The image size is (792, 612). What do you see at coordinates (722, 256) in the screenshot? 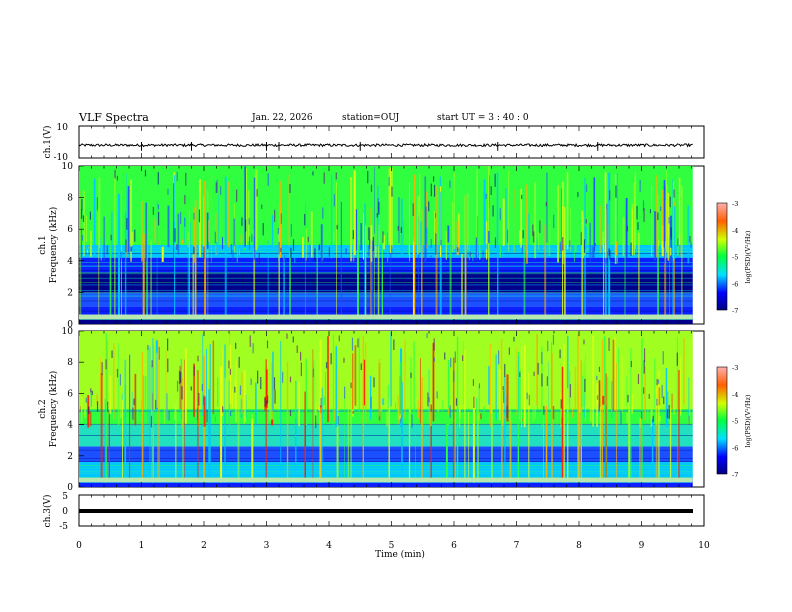
I see `ch1-colorbar` at bounding box center [722, 256].